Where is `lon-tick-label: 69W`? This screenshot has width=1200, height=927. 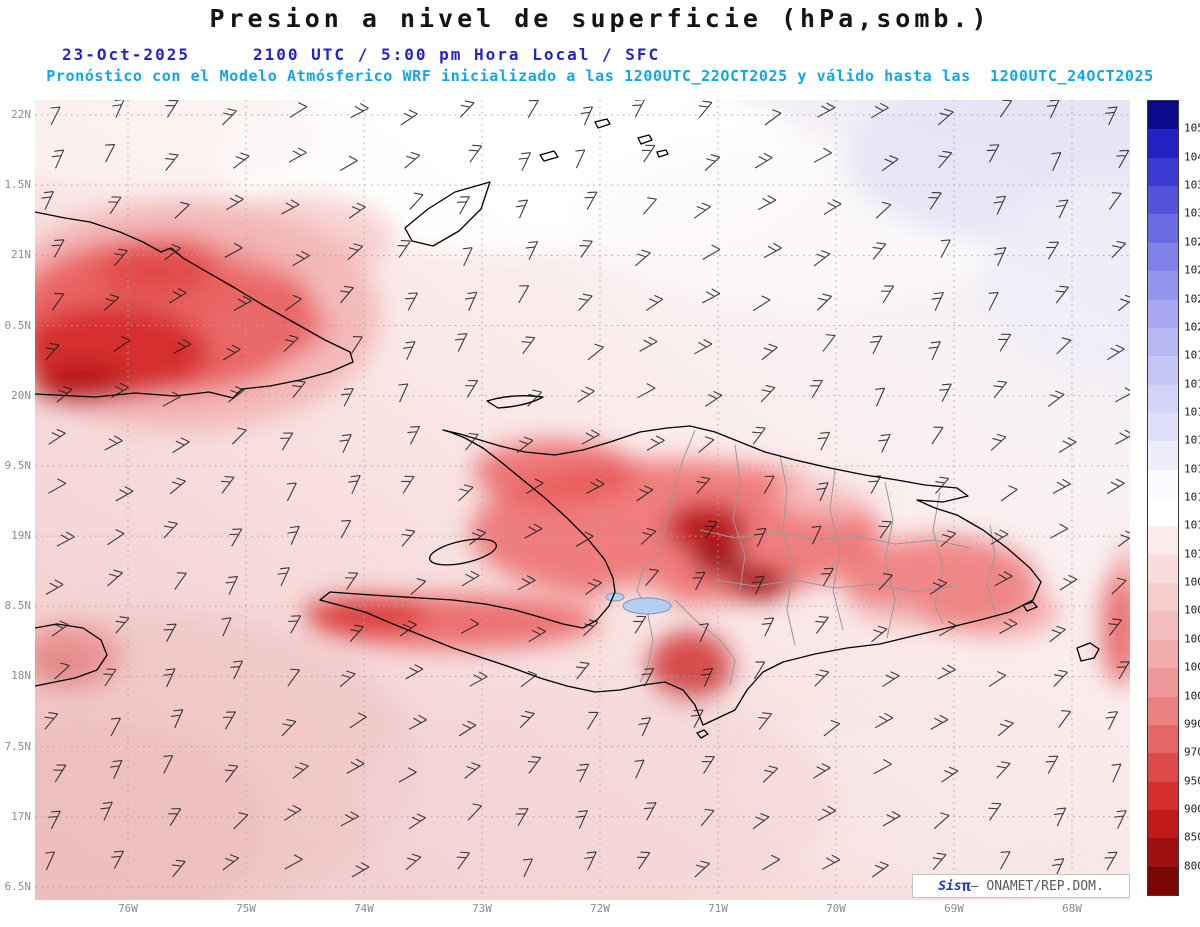 lon-tick-label: 69W is located at coordinates (954, 908).